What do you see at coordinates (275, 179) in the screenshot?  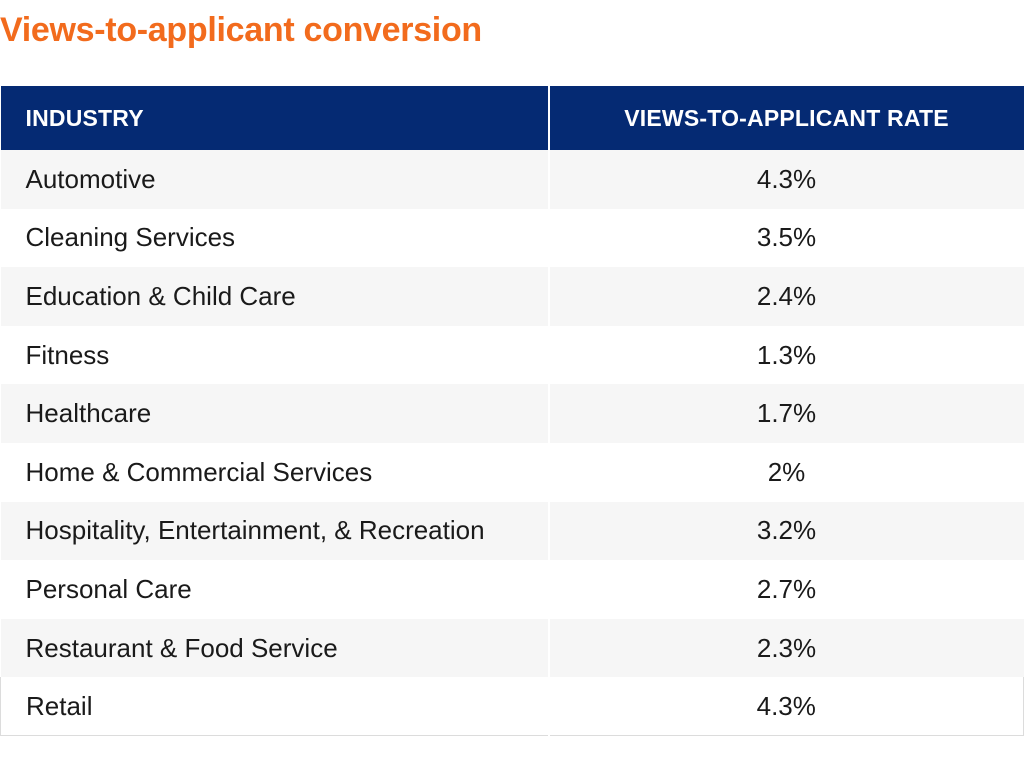 I see `industry-cell: Automotive` at bounding box center [275, 179].